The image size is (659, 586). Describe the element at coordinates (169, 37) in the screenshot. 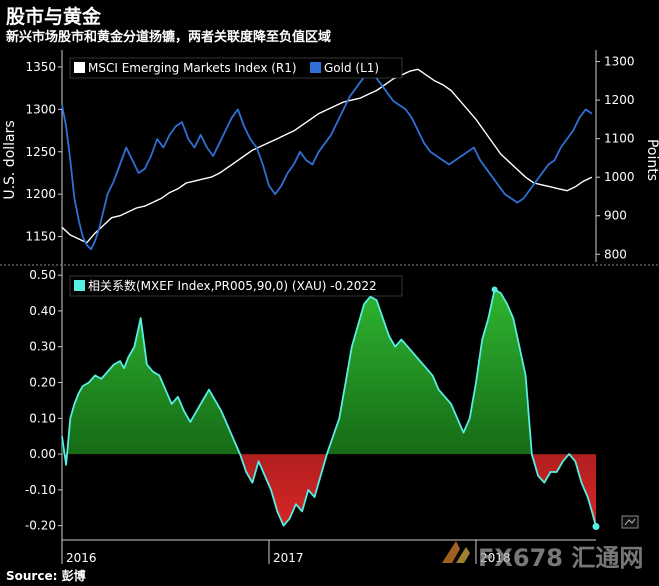

I see `chart-subtitle: 新兴市场股市和黄金分道扬镳，两者关联度降至负值区域` at that location.